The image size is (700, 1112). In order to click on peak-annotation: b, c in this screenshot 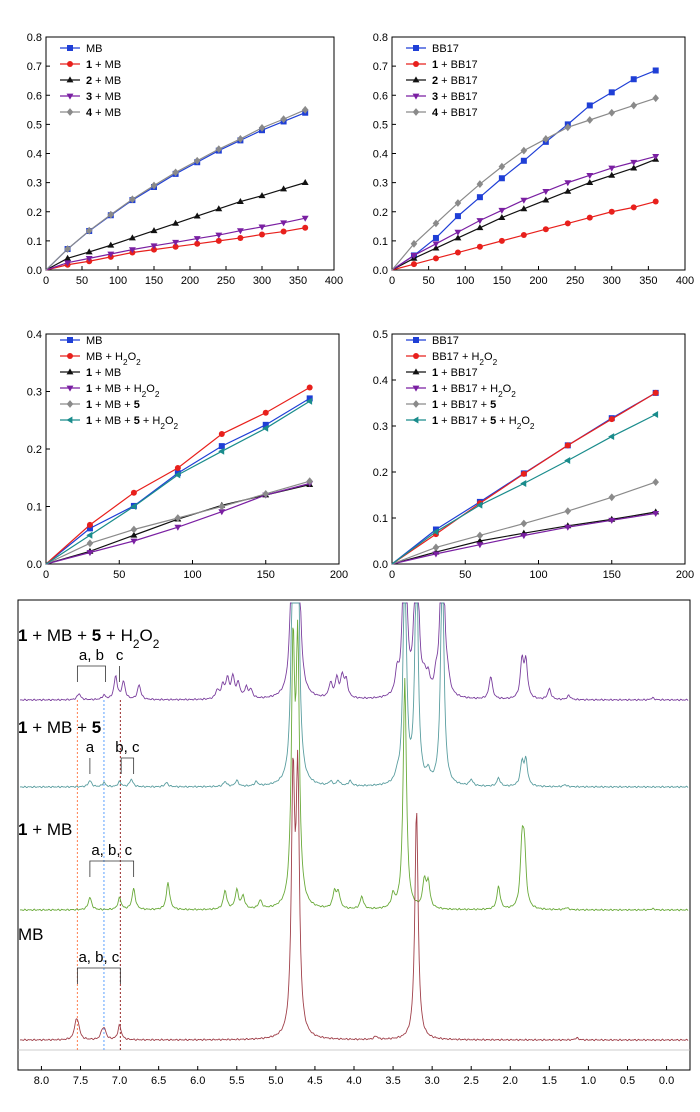, I will do `click(127, 756)`.